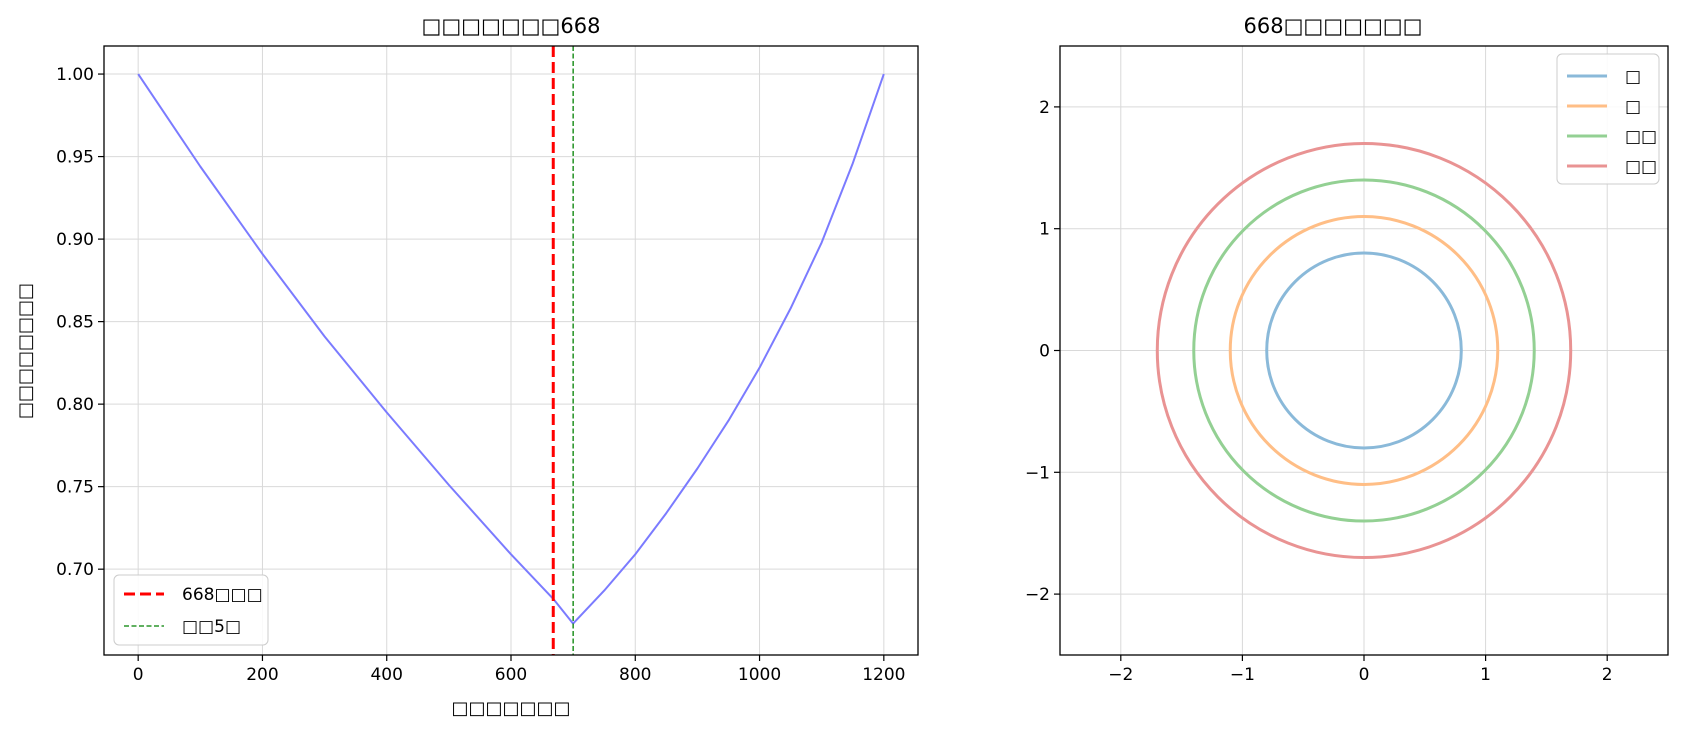 The width and height of the screenshot is (1681, 732). What do you see at coordinates (75, 158) in the screenshot?
I see `y-tick-label: 0.95` at bounding box center [75, 158].